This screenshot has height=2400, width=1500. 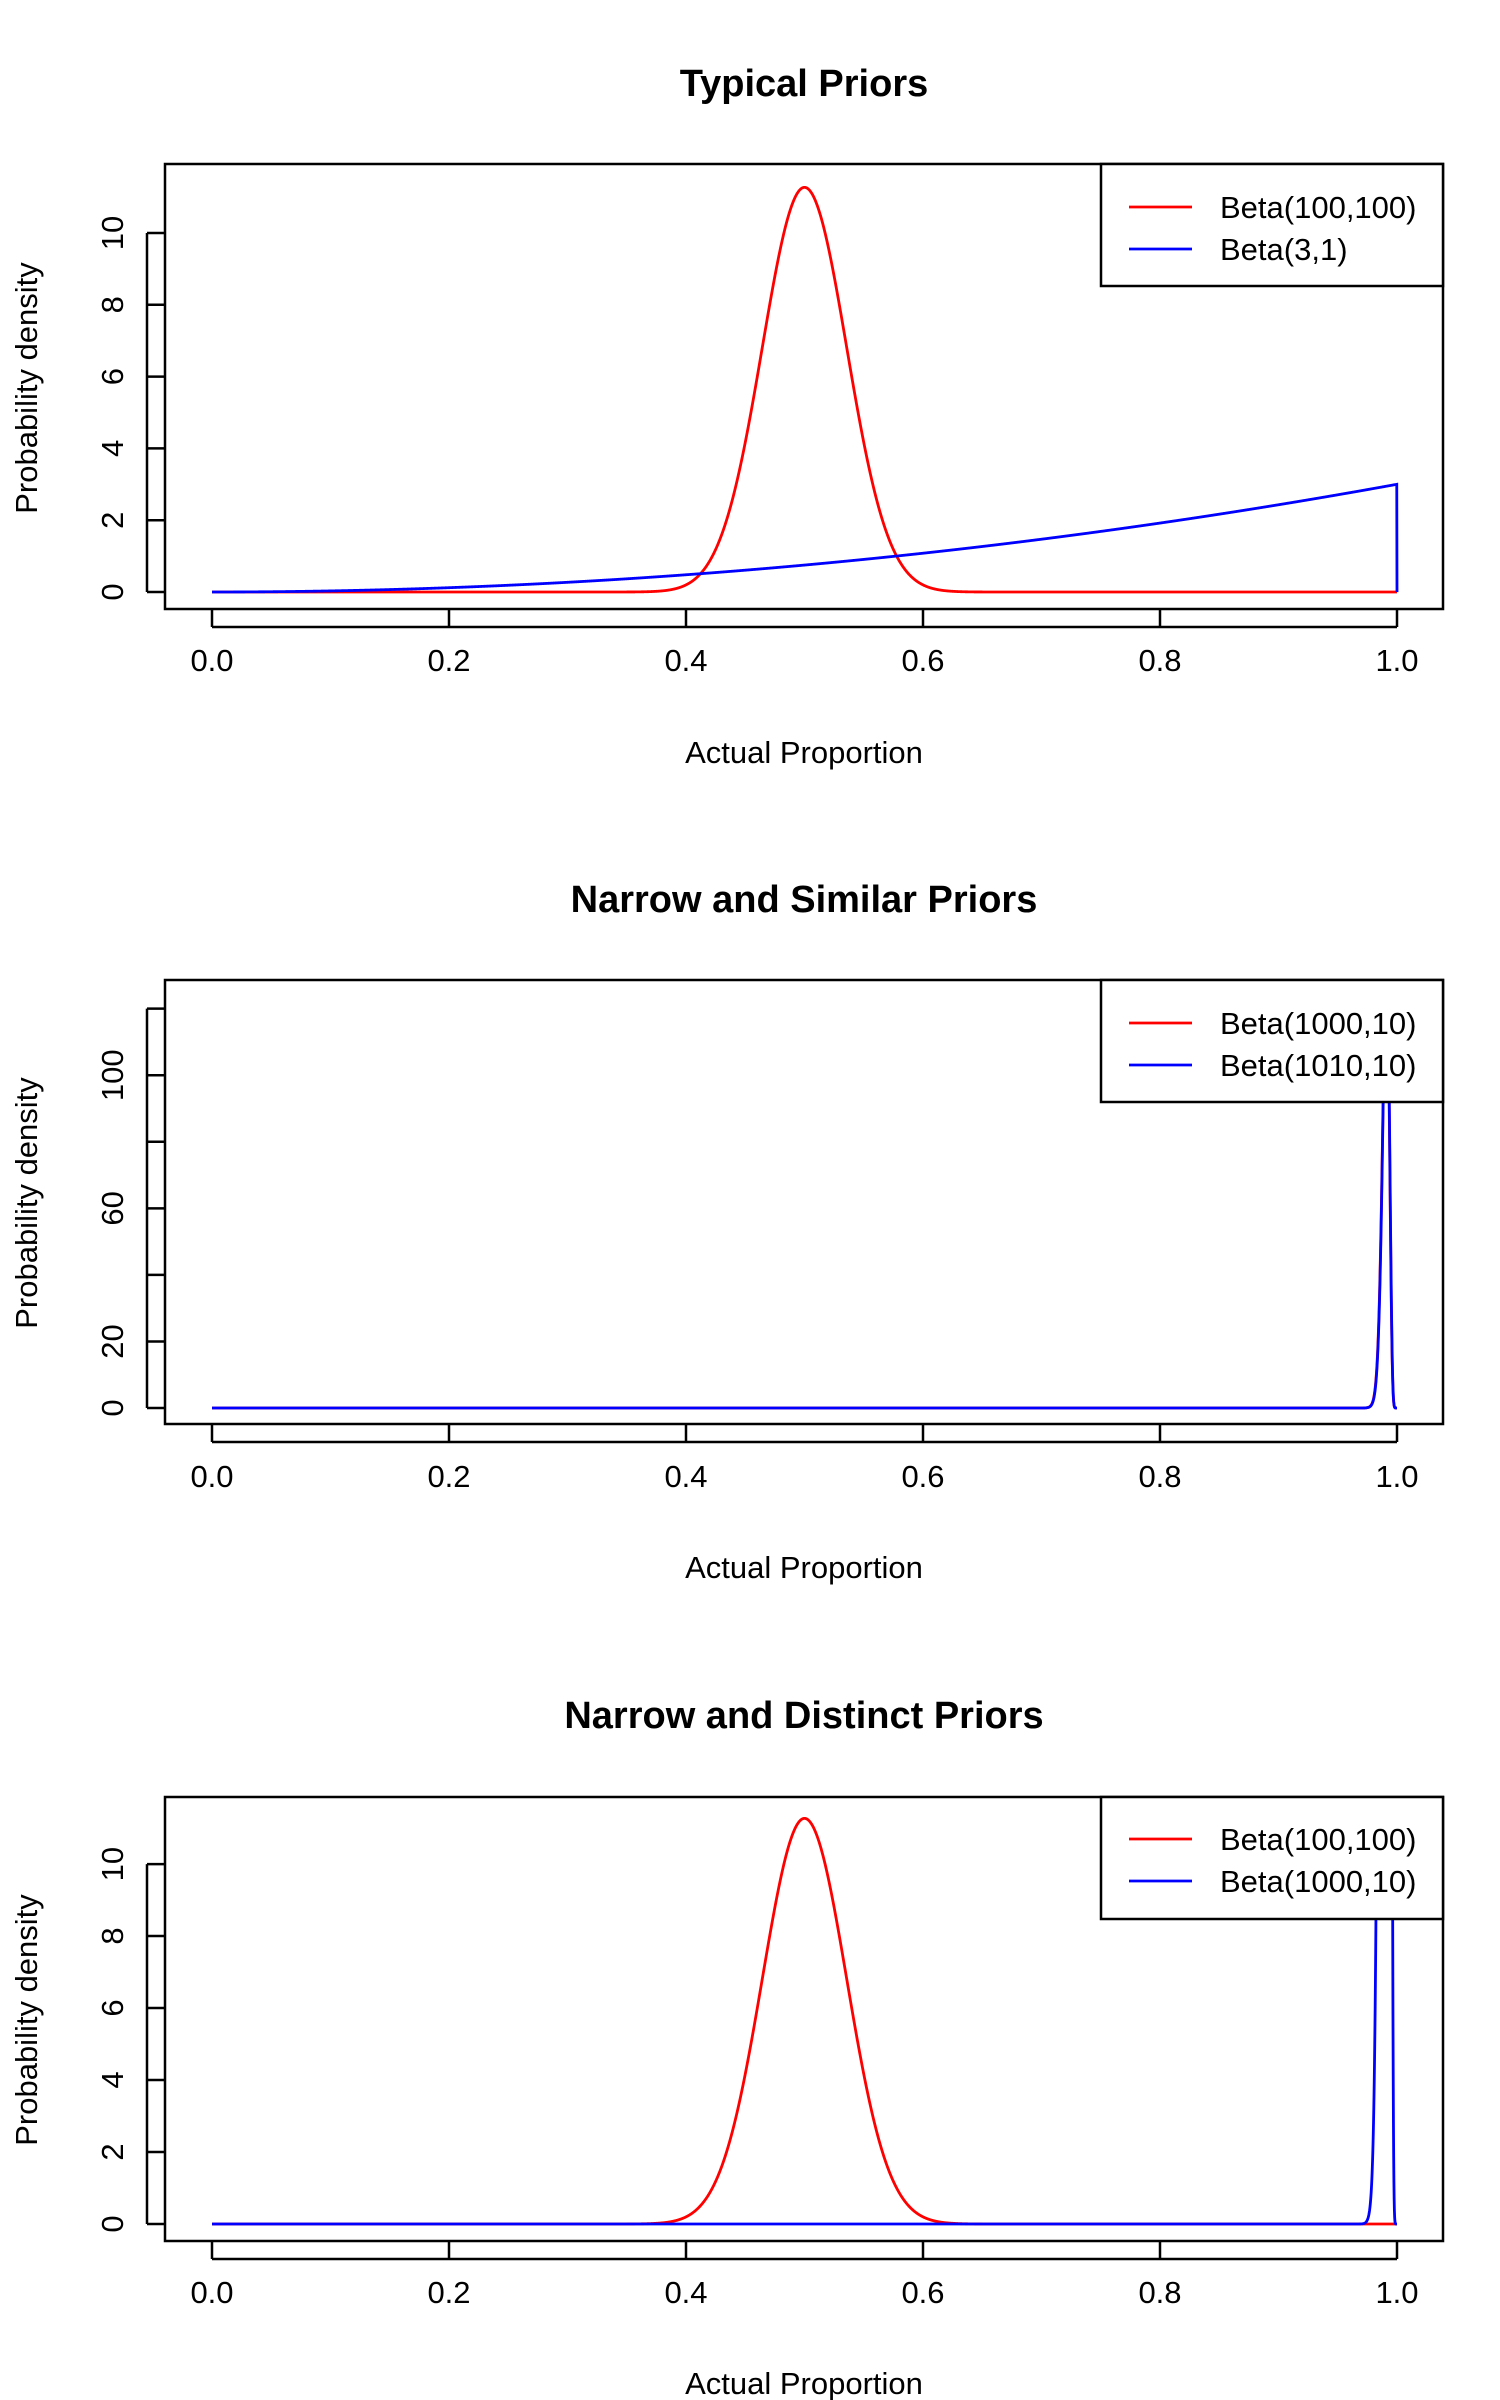 I want to click on legend: Beta(1000,10) Beta(1010,10), so click(x=1272, y=1041).